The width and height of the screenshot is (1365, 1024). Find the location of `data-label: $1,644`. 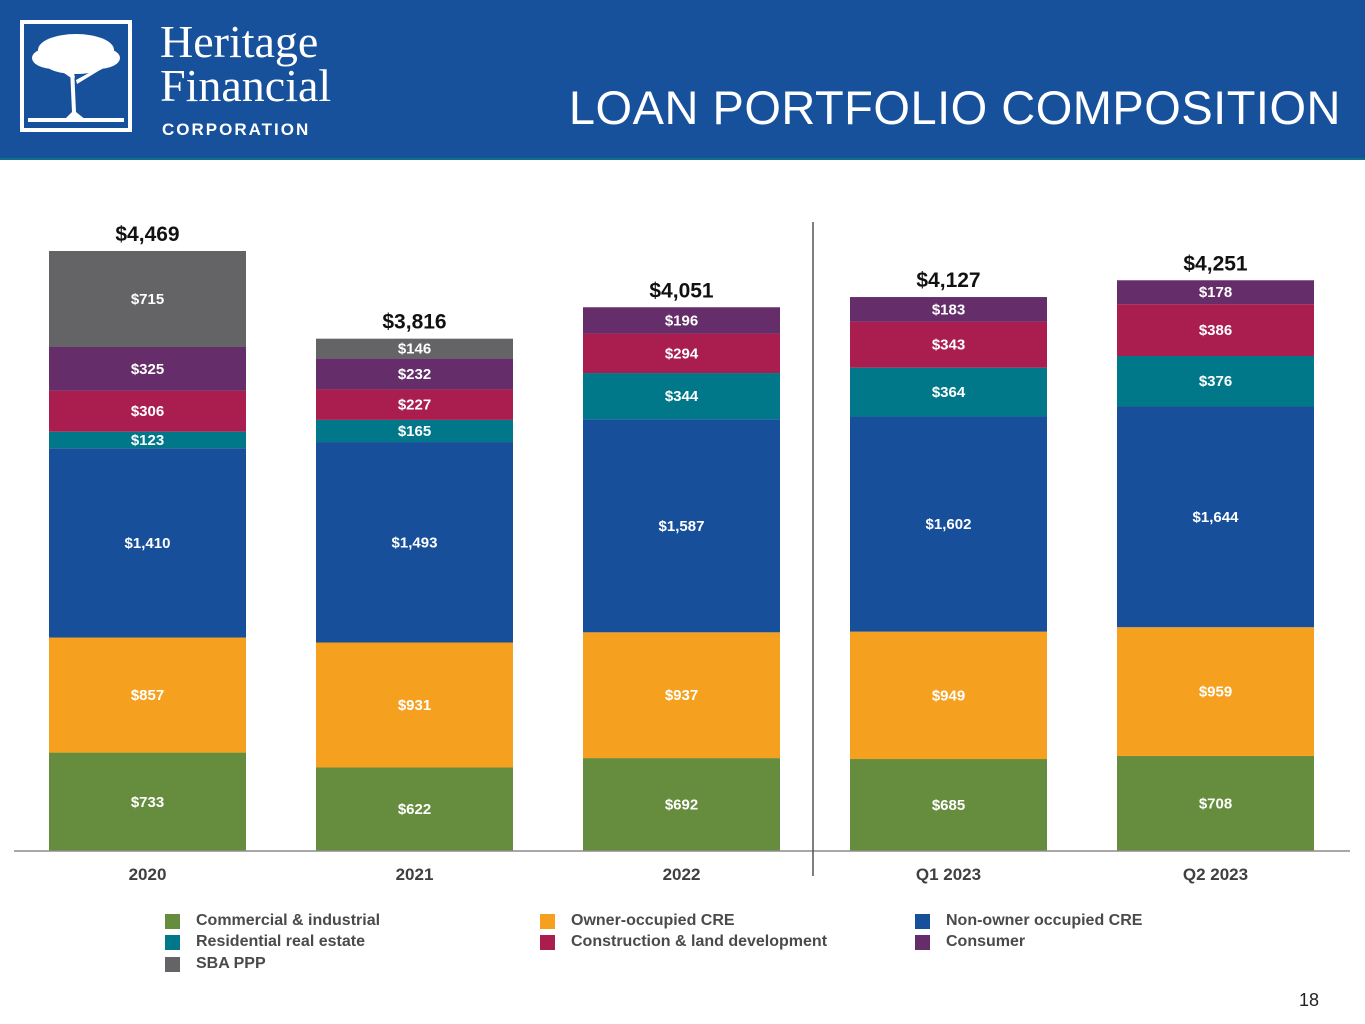

data-label: $1,644 is located at coordinates (1216, 517).